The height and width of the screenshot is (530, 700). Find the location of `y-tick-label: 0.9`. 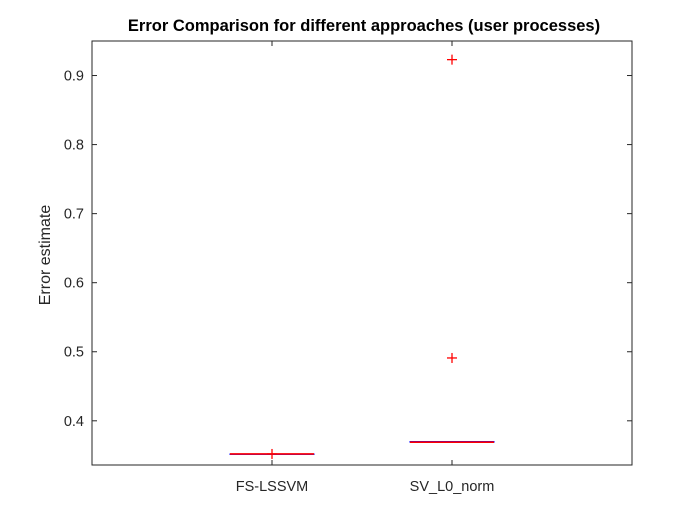

y-tick-label: 0.9 is located at coordinates (74, 77).